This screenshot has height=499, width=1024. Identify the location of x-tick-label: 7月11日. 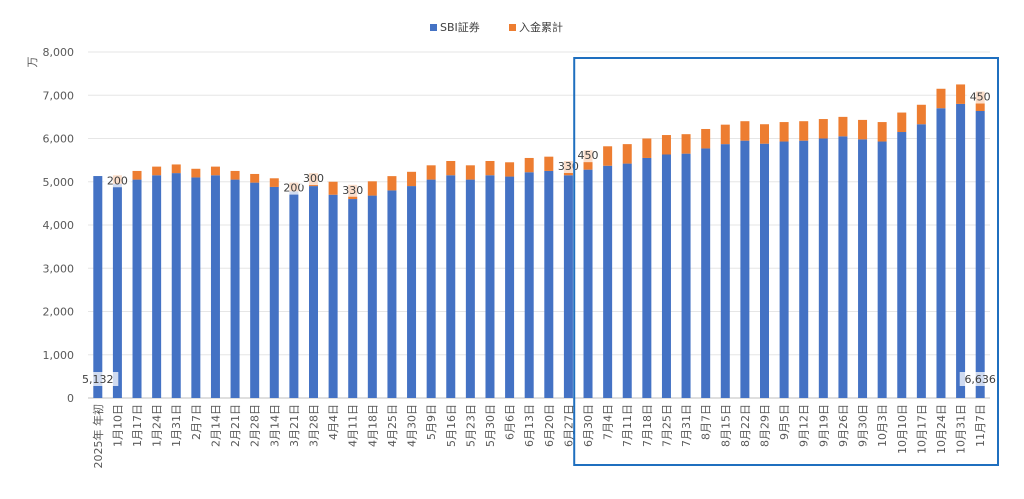
(627, 425).